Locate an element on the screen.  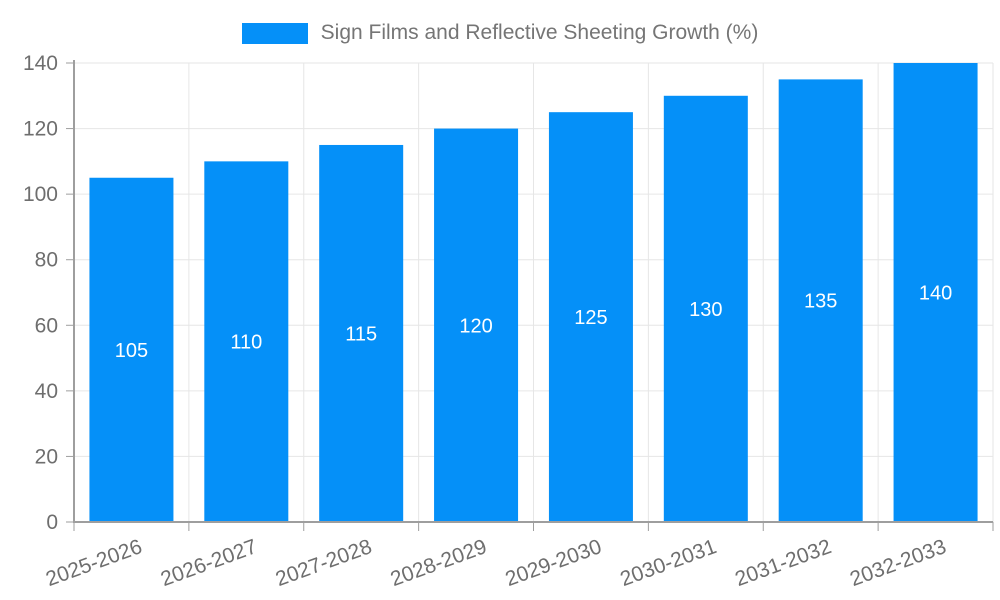
x-tick-label: 2031-2032 is located at coordinates (783, 563).